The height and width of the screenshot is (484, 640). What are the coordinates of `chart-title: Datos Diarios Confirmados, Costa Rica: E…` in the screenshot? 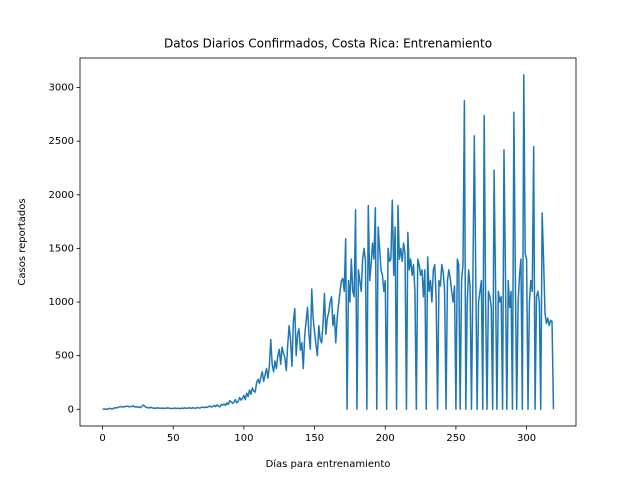 It's located at (328, 44).